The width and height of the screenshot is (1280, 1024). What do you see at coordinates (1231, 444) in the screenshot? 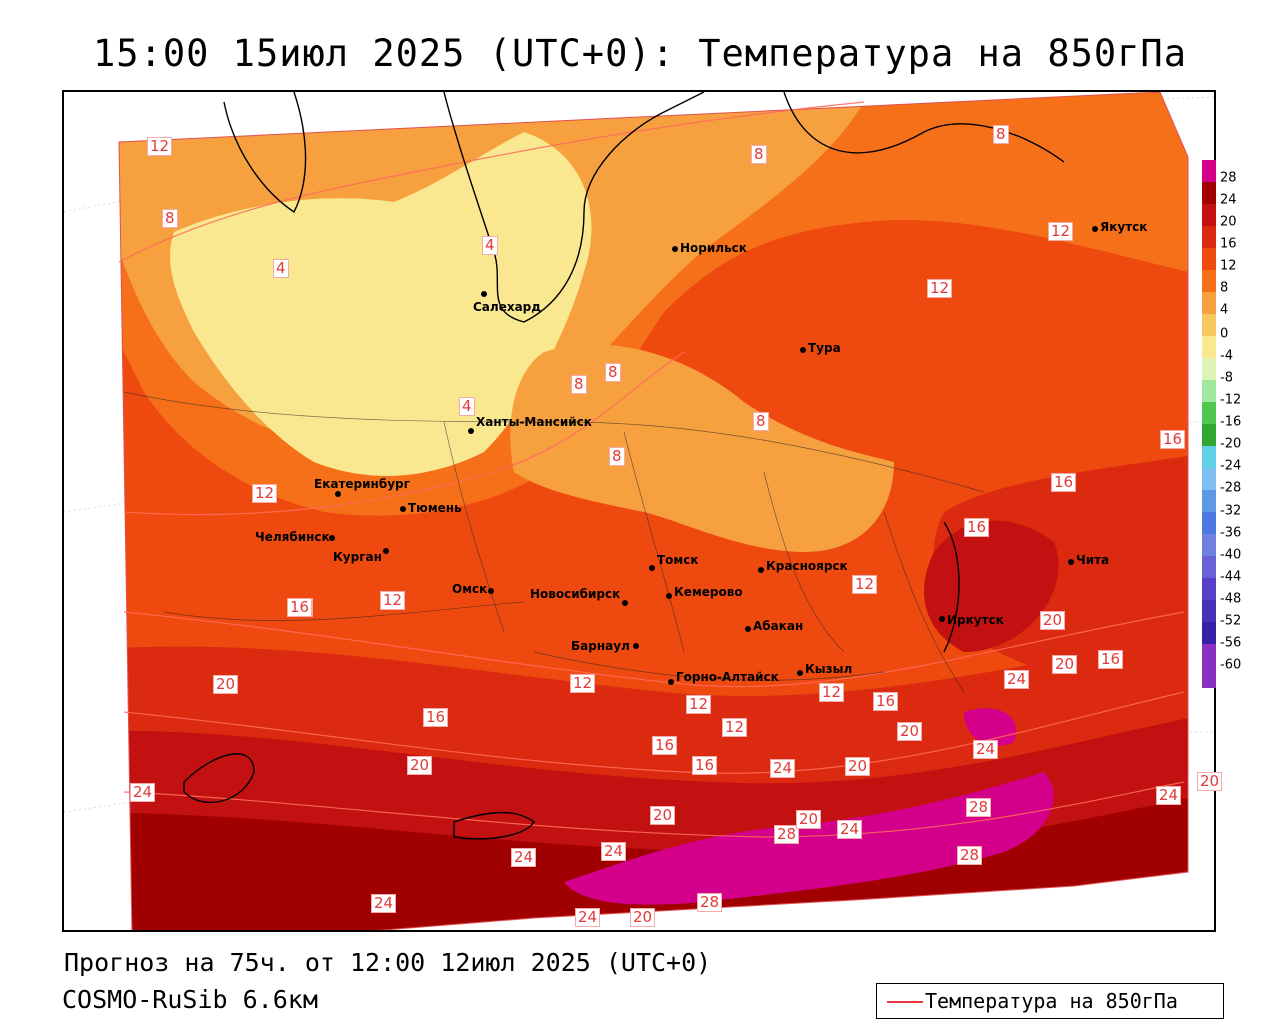
I see `colorbar-tick: -20` at bounding box center [1231, 444].